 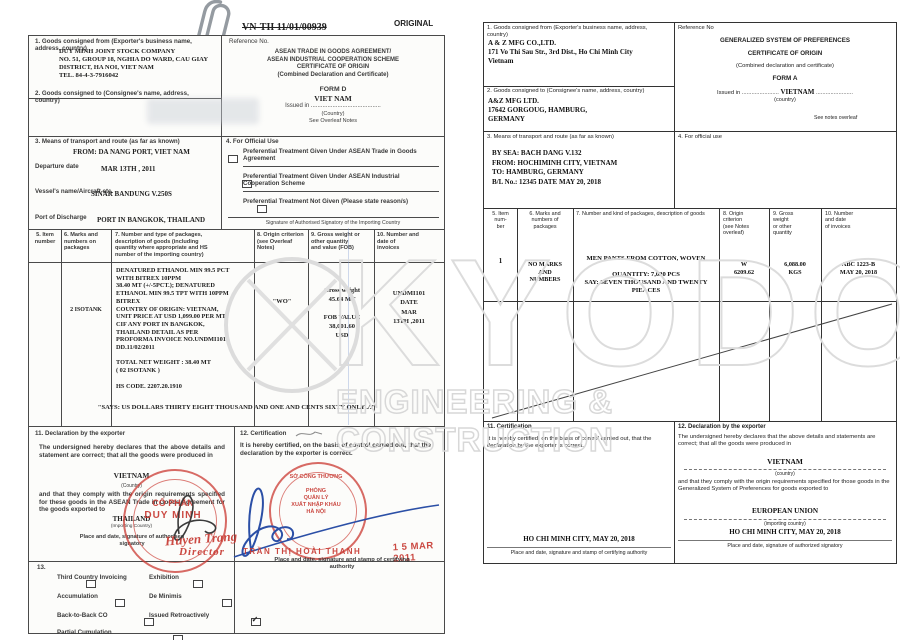 I want to click on vessel-value: SINAR BANDUNG V.250S, so click(x=131, y=194).